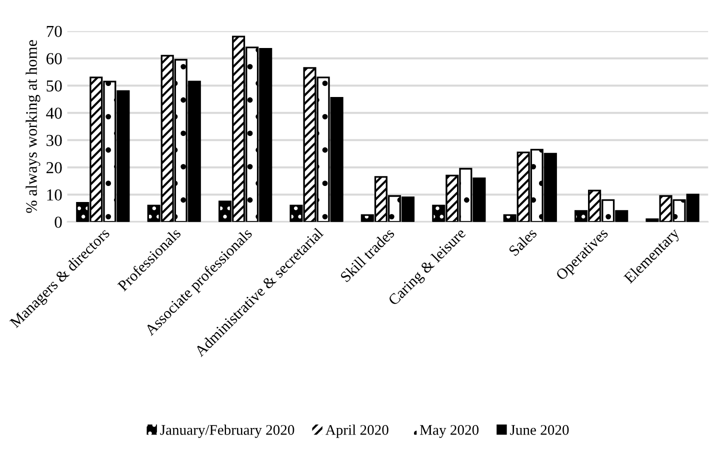 This screenshot has height=451, width=716. I want to click on legend-label: June 2020, so click(539, 430).